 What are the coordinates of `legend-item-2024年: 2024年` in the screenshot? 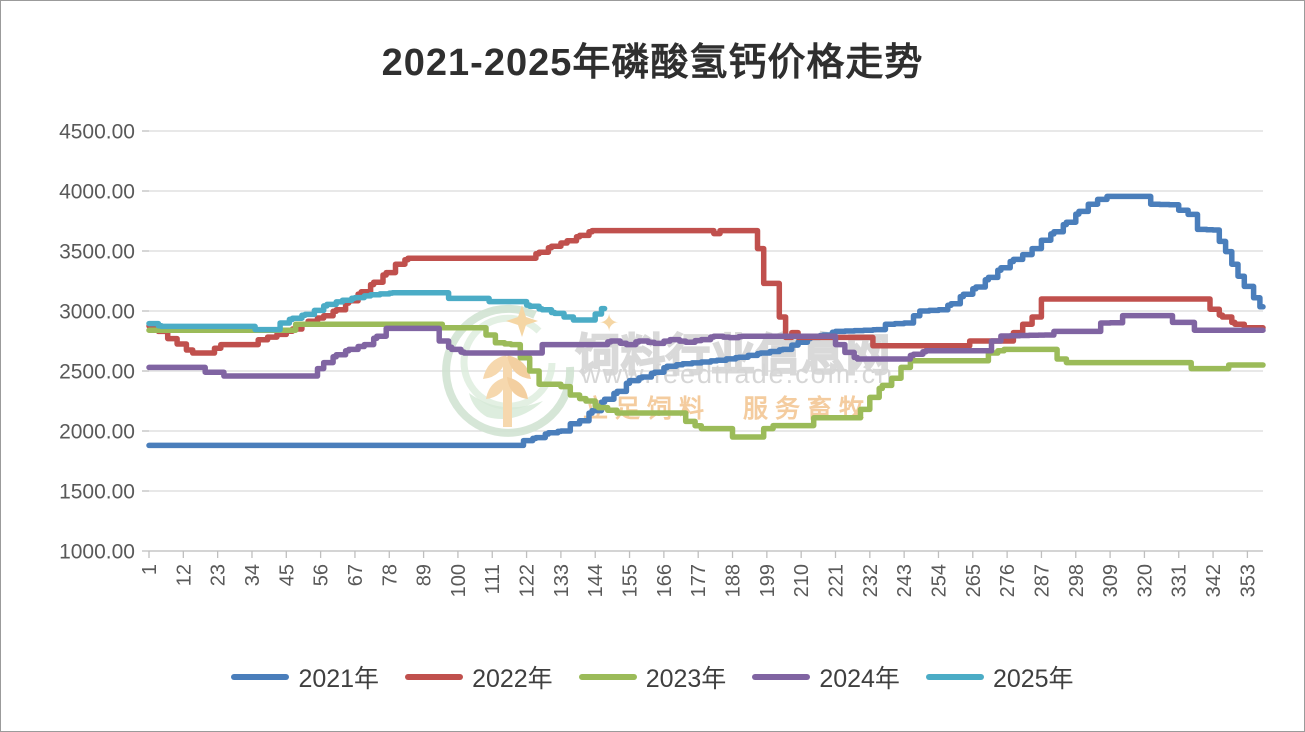 It's located at (826, 677).